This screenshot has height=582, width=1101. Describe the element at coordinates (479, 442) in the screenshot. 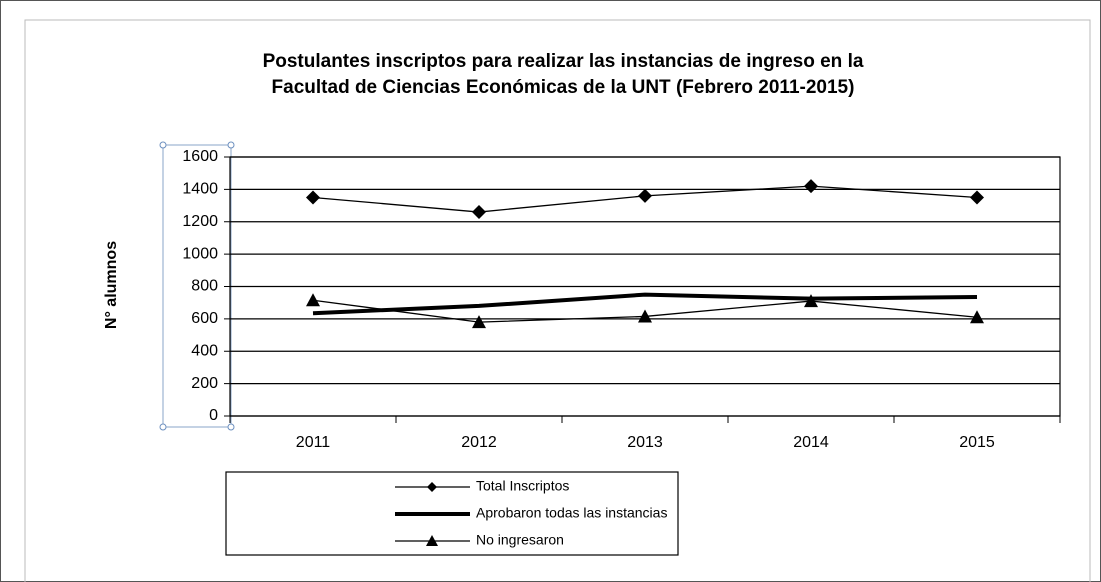

I see `x-tick-label: 2012` at that location.